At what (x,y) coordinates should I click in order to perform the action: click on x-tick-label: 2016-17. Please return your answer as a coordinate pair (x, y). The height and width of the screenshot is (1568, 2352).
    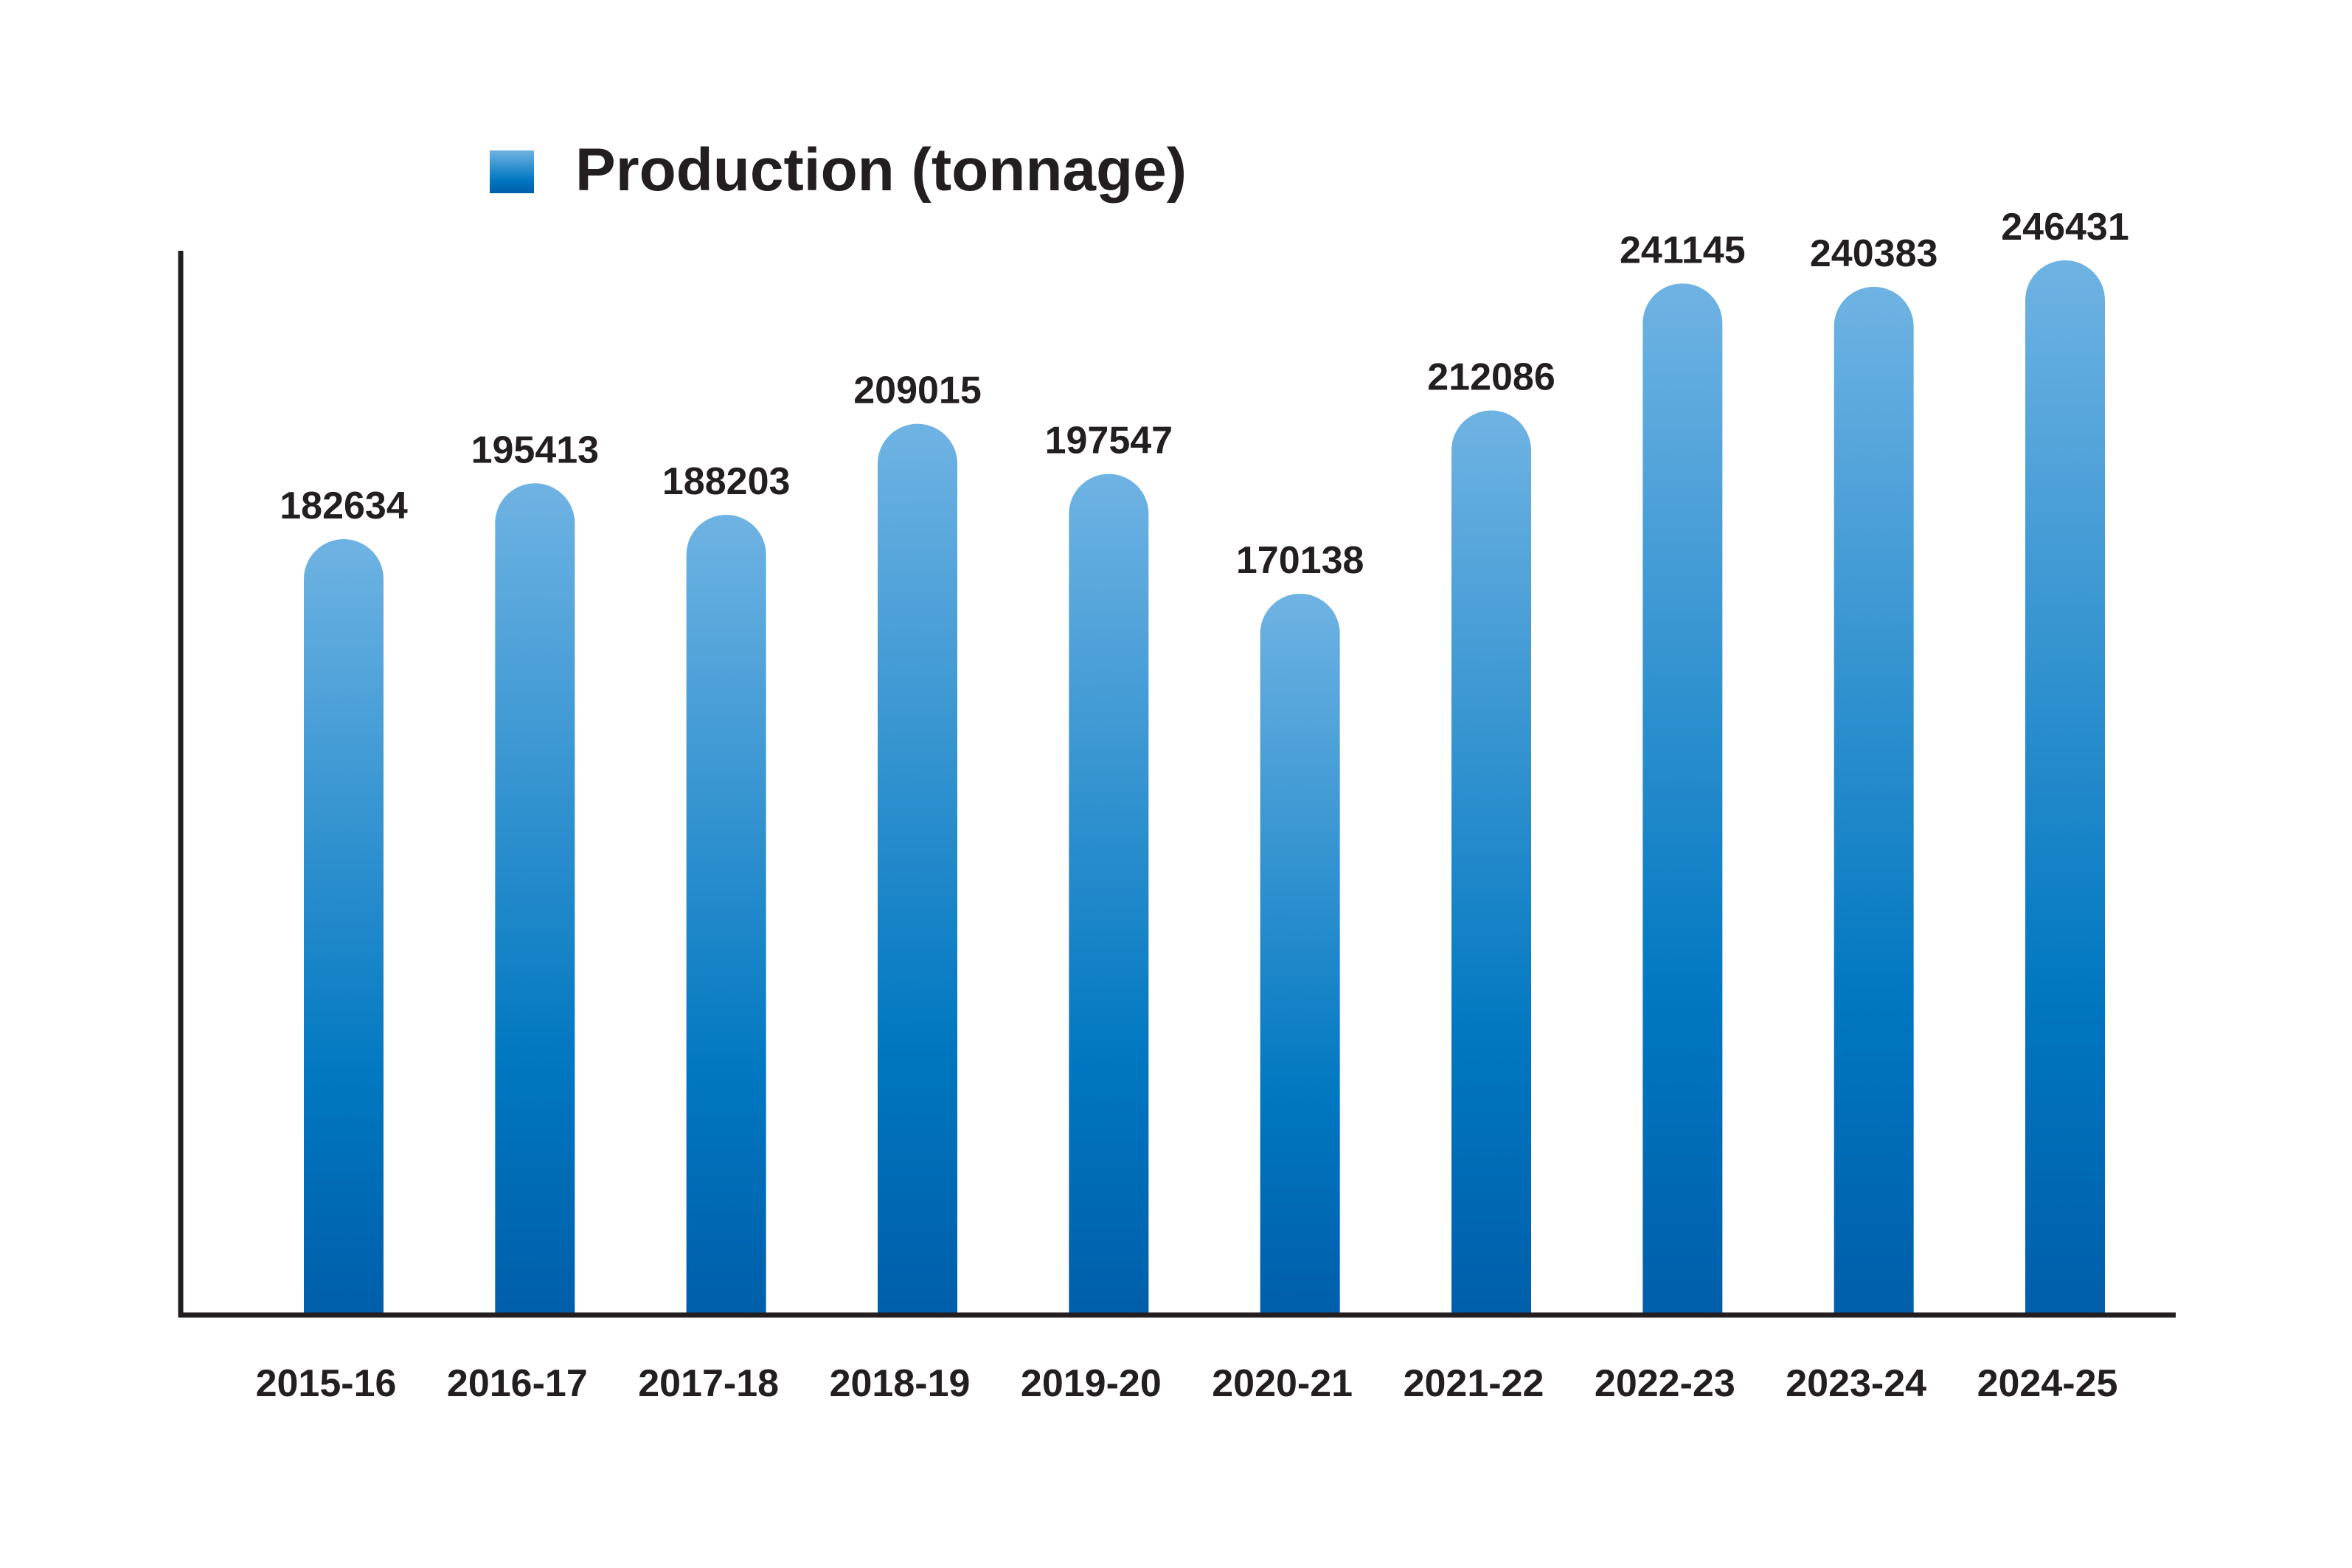
    Looking at the image, I should click on (517, 1383).